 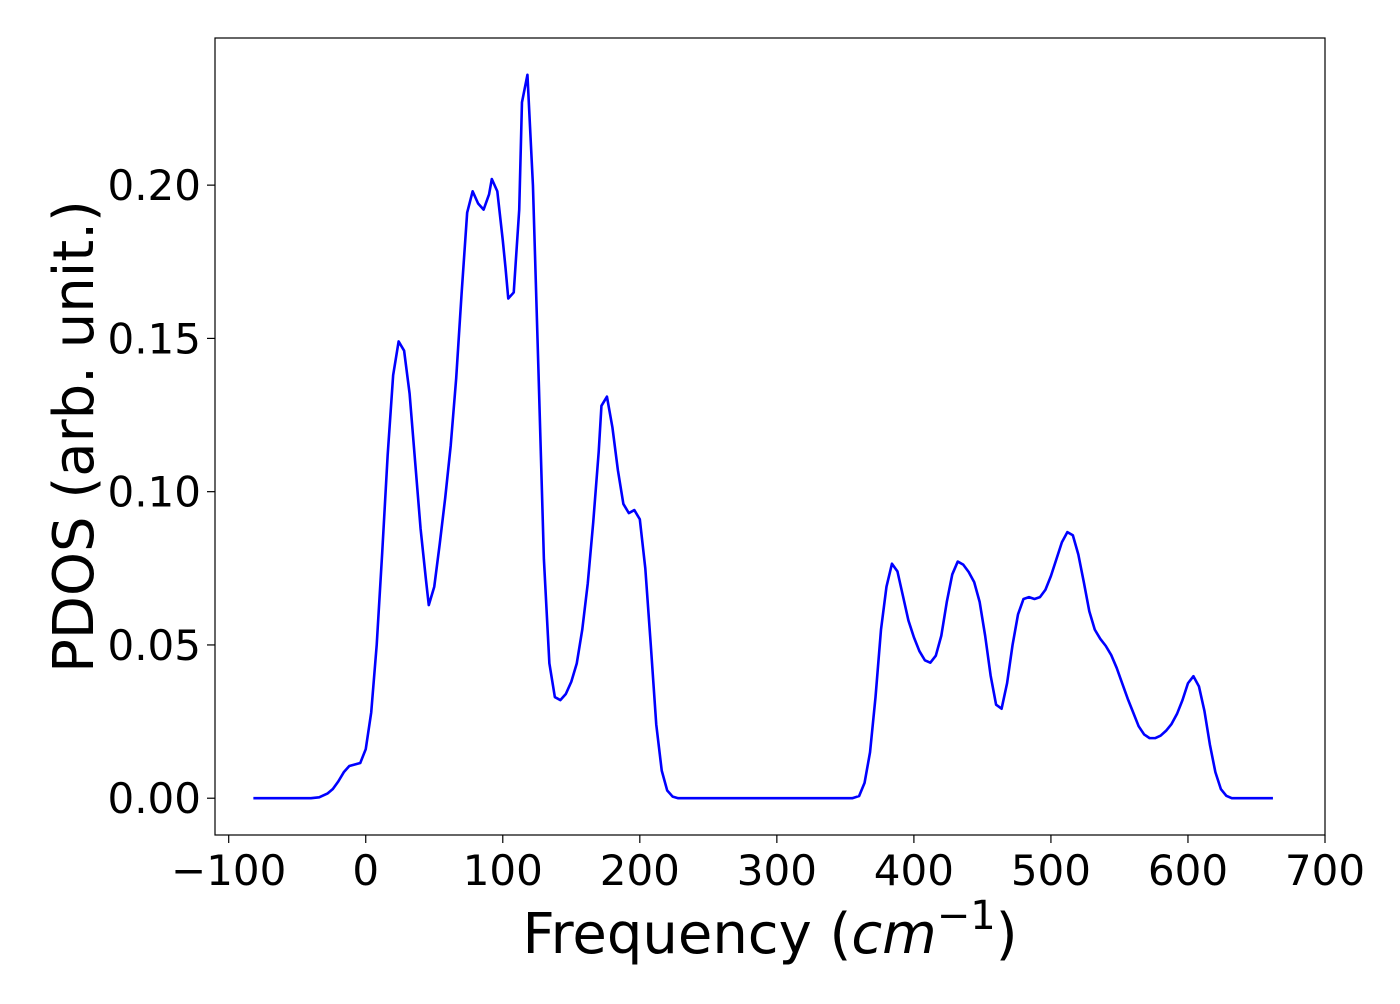 I want to click on x-axis-label: Frequency (cm−1), so click(x=769, y=930).